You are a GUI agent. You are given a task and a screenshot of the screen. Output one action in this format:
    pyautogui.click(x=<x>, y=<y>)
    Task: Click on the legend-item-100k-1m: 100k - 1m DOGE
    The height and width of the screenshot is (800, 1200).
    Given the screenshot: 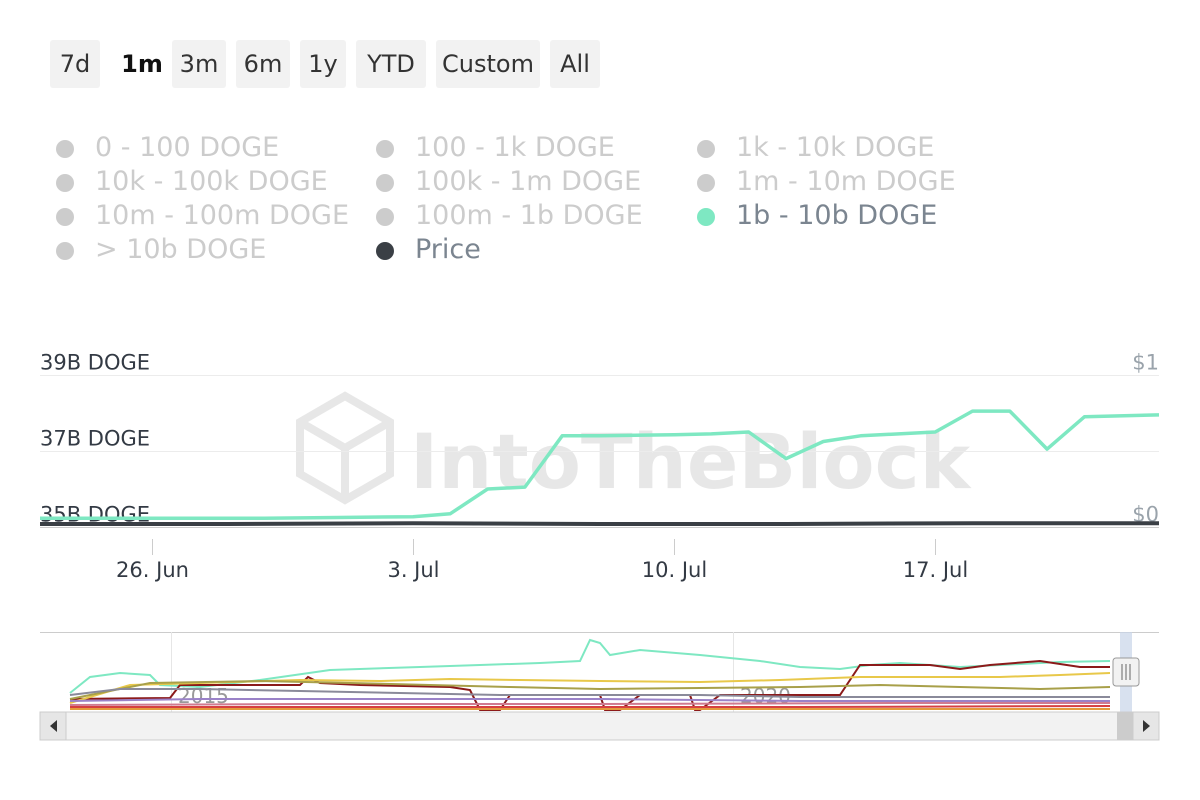 What is the action you would take?
    pyautogui.click(x=508, y=181)
    